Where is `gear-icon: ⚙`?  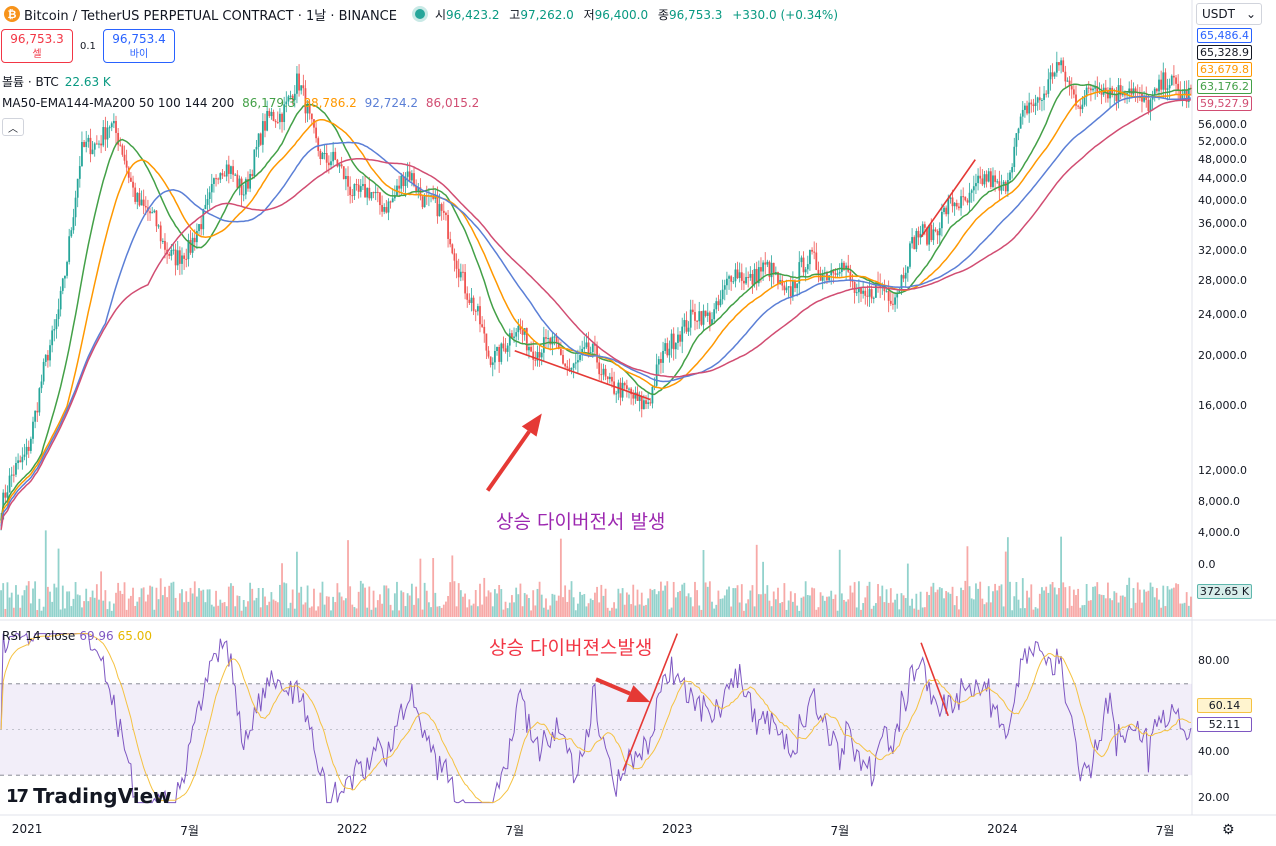
gear-icon: ⚙ is located at coordinates (1228, 830).